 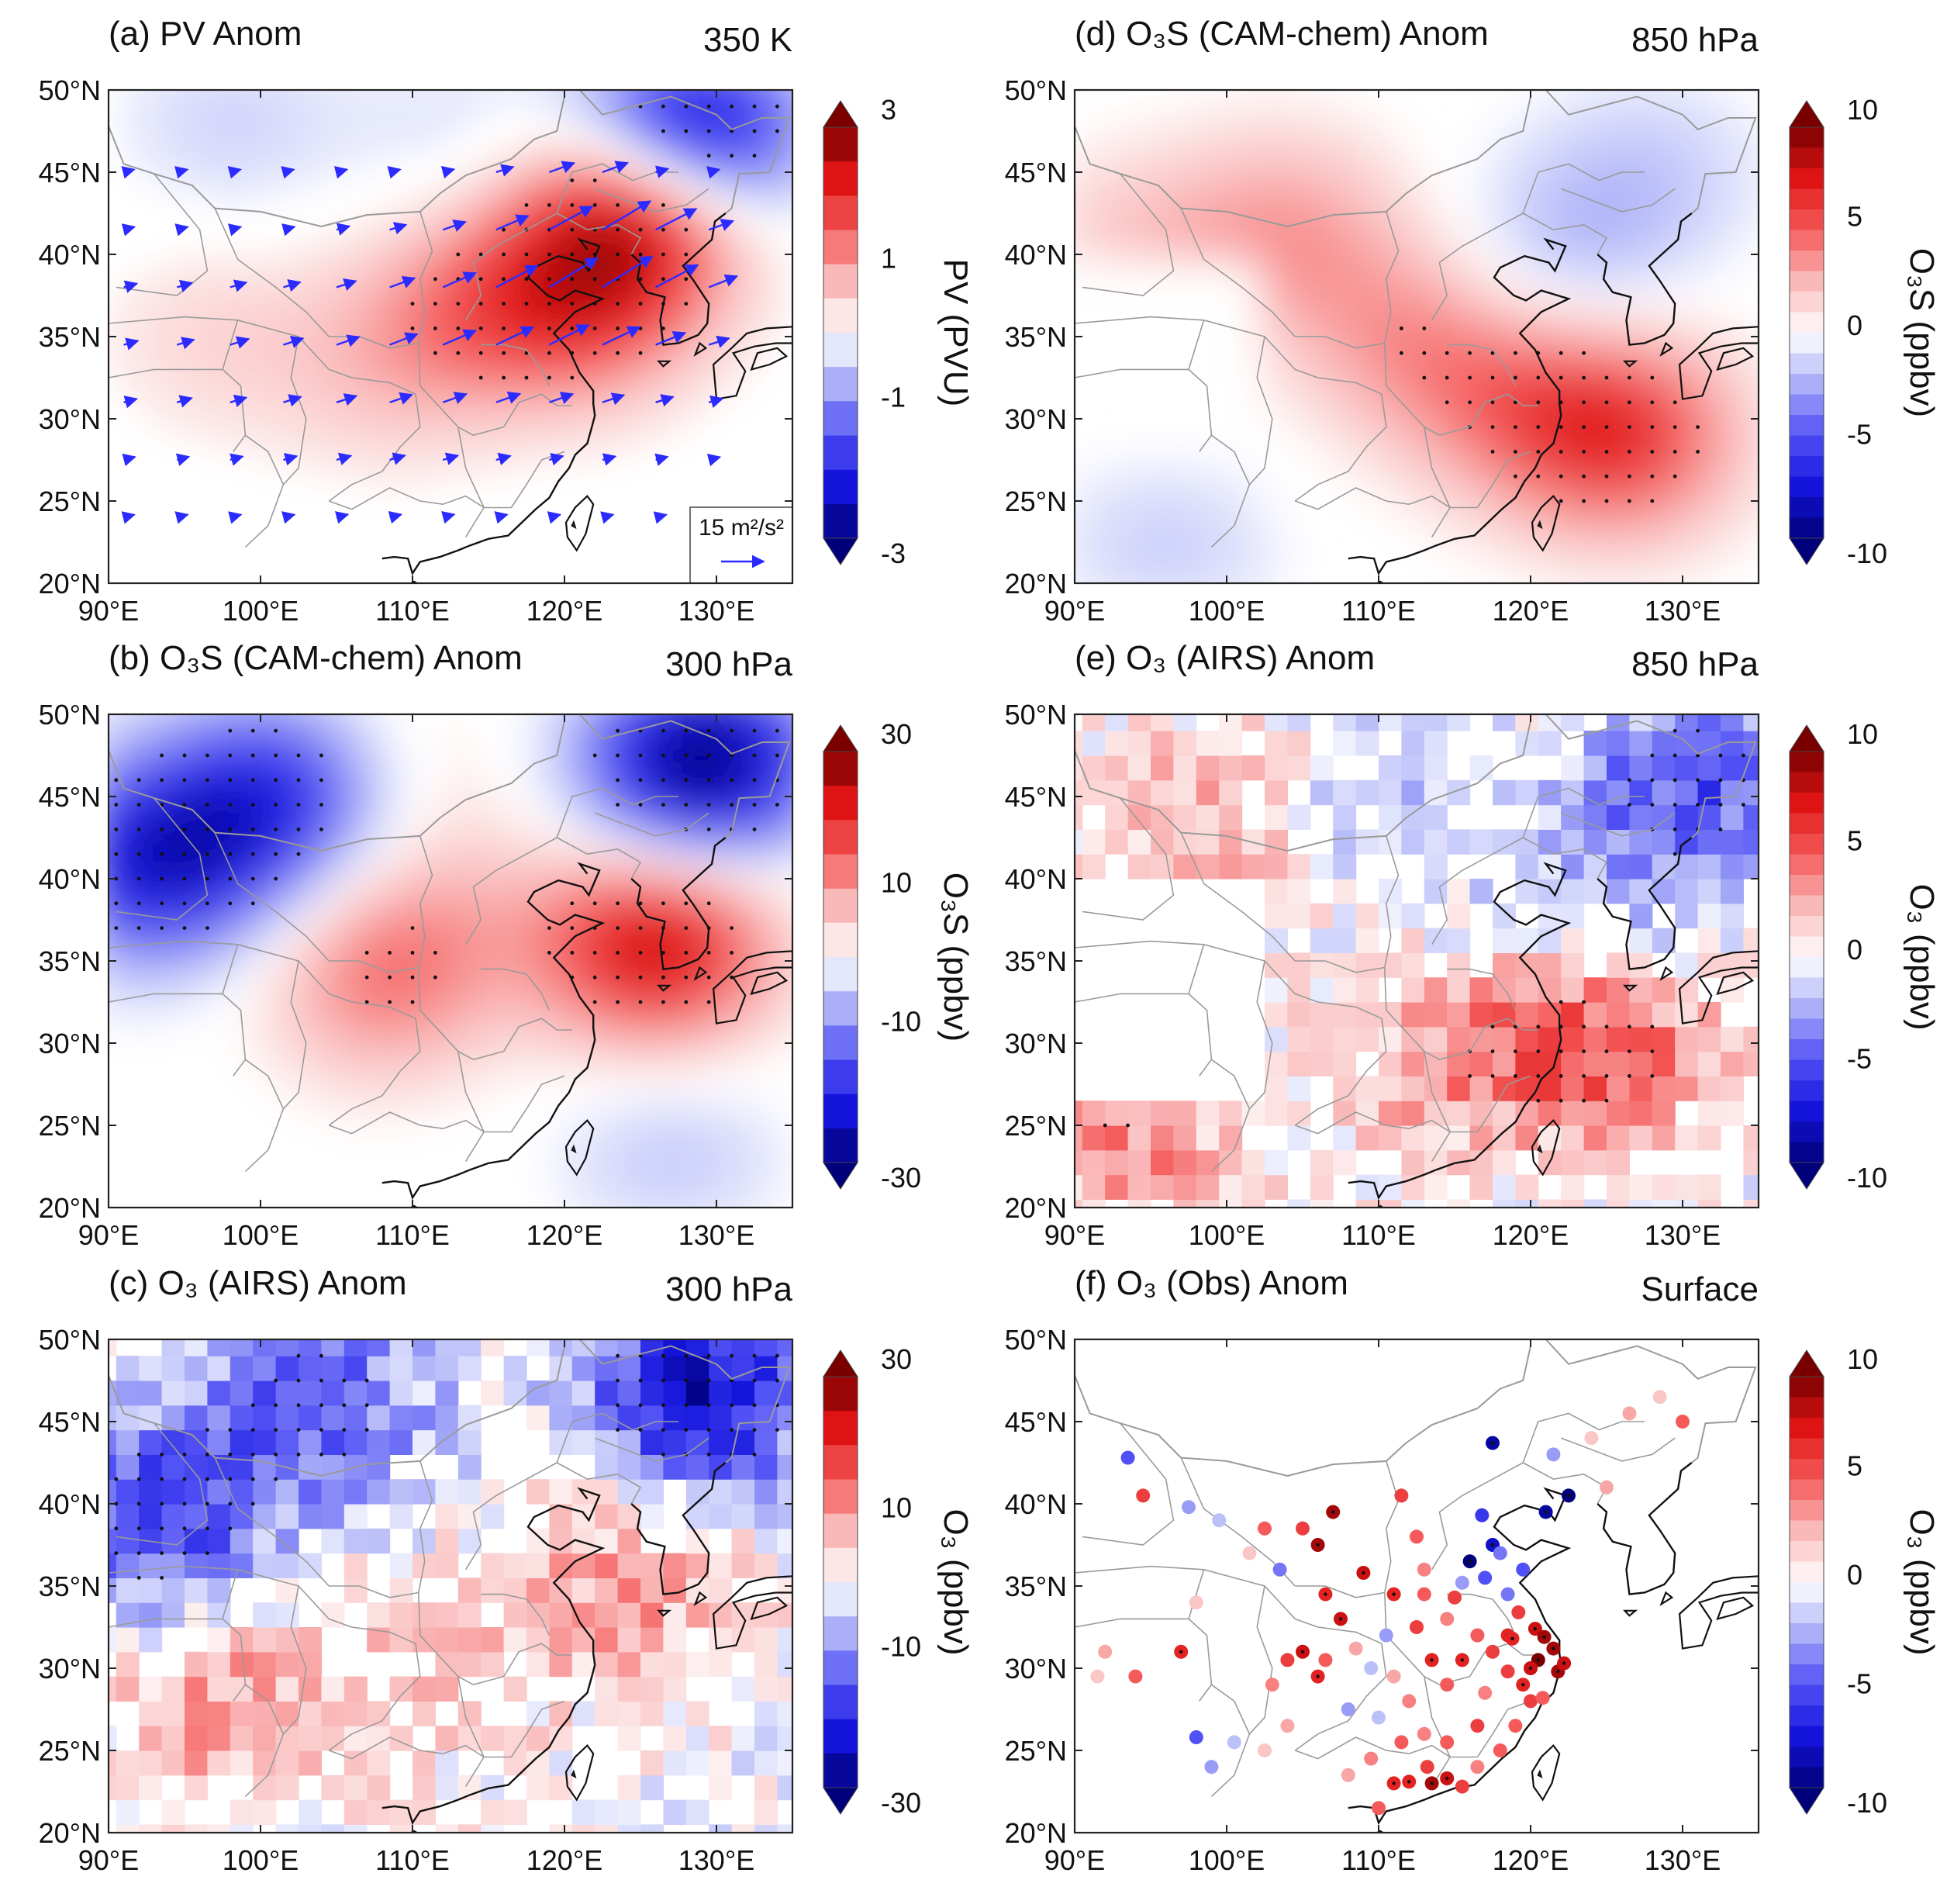 I want to click on panel-title: (c) O₃ (AIRS) Anom, so click(x=258, y=1283).